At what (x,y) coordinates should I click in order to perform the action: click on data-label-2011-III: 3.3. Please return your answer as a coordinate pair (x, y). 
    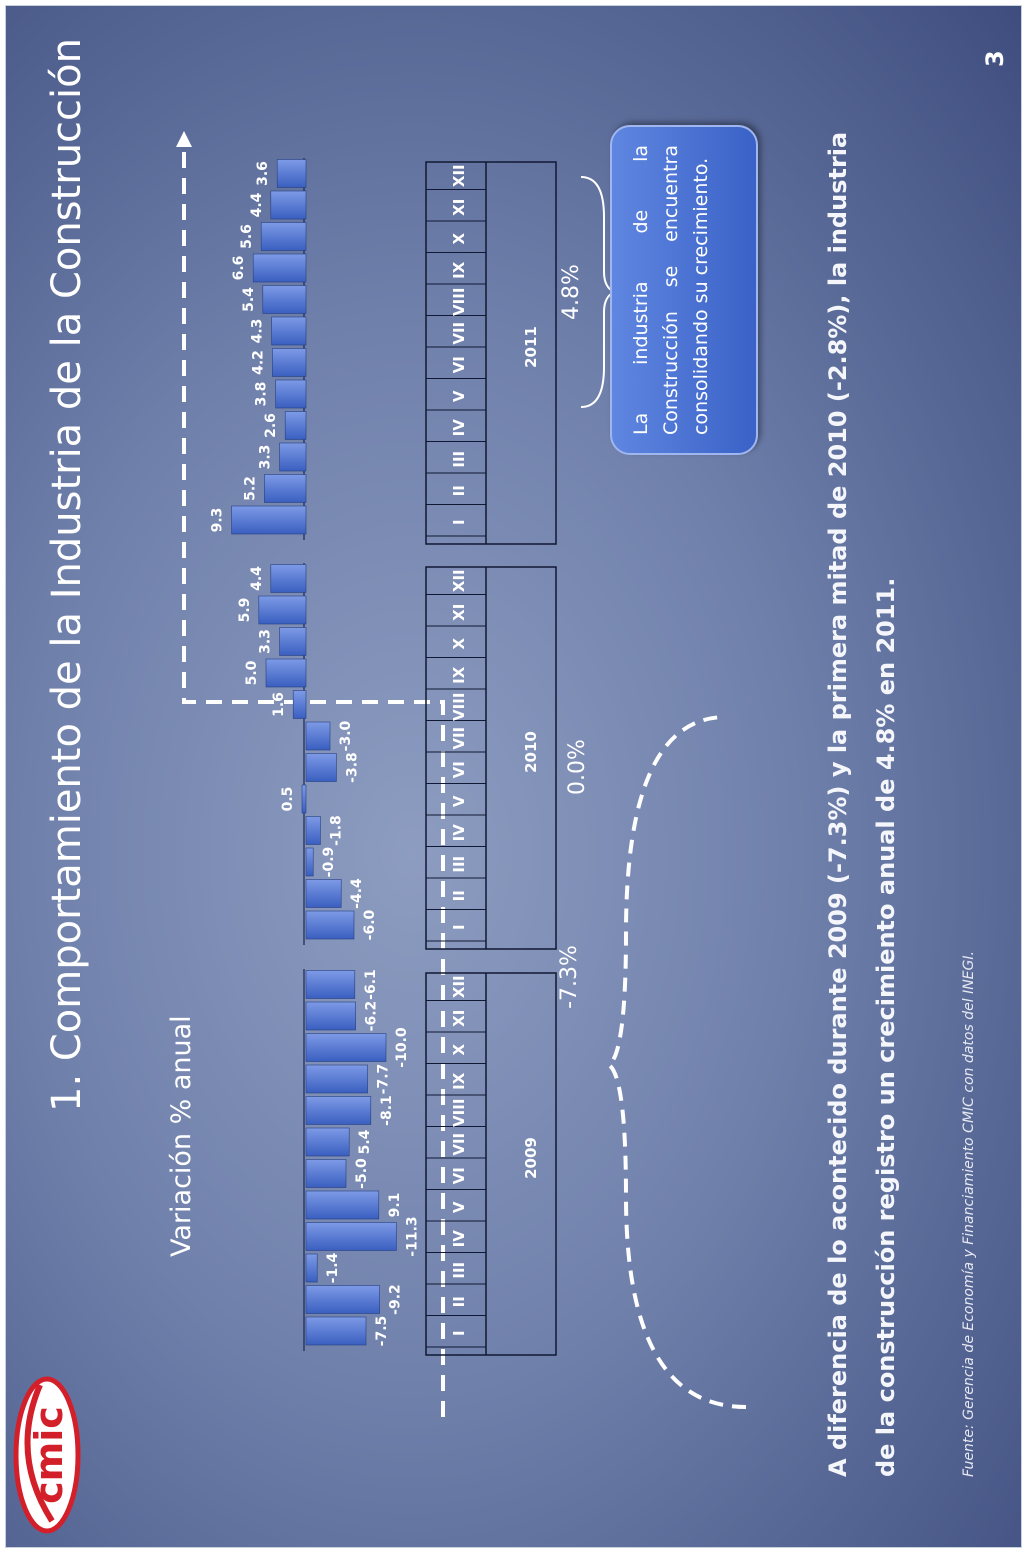
    Looking at the image, I should click on (266, 457).